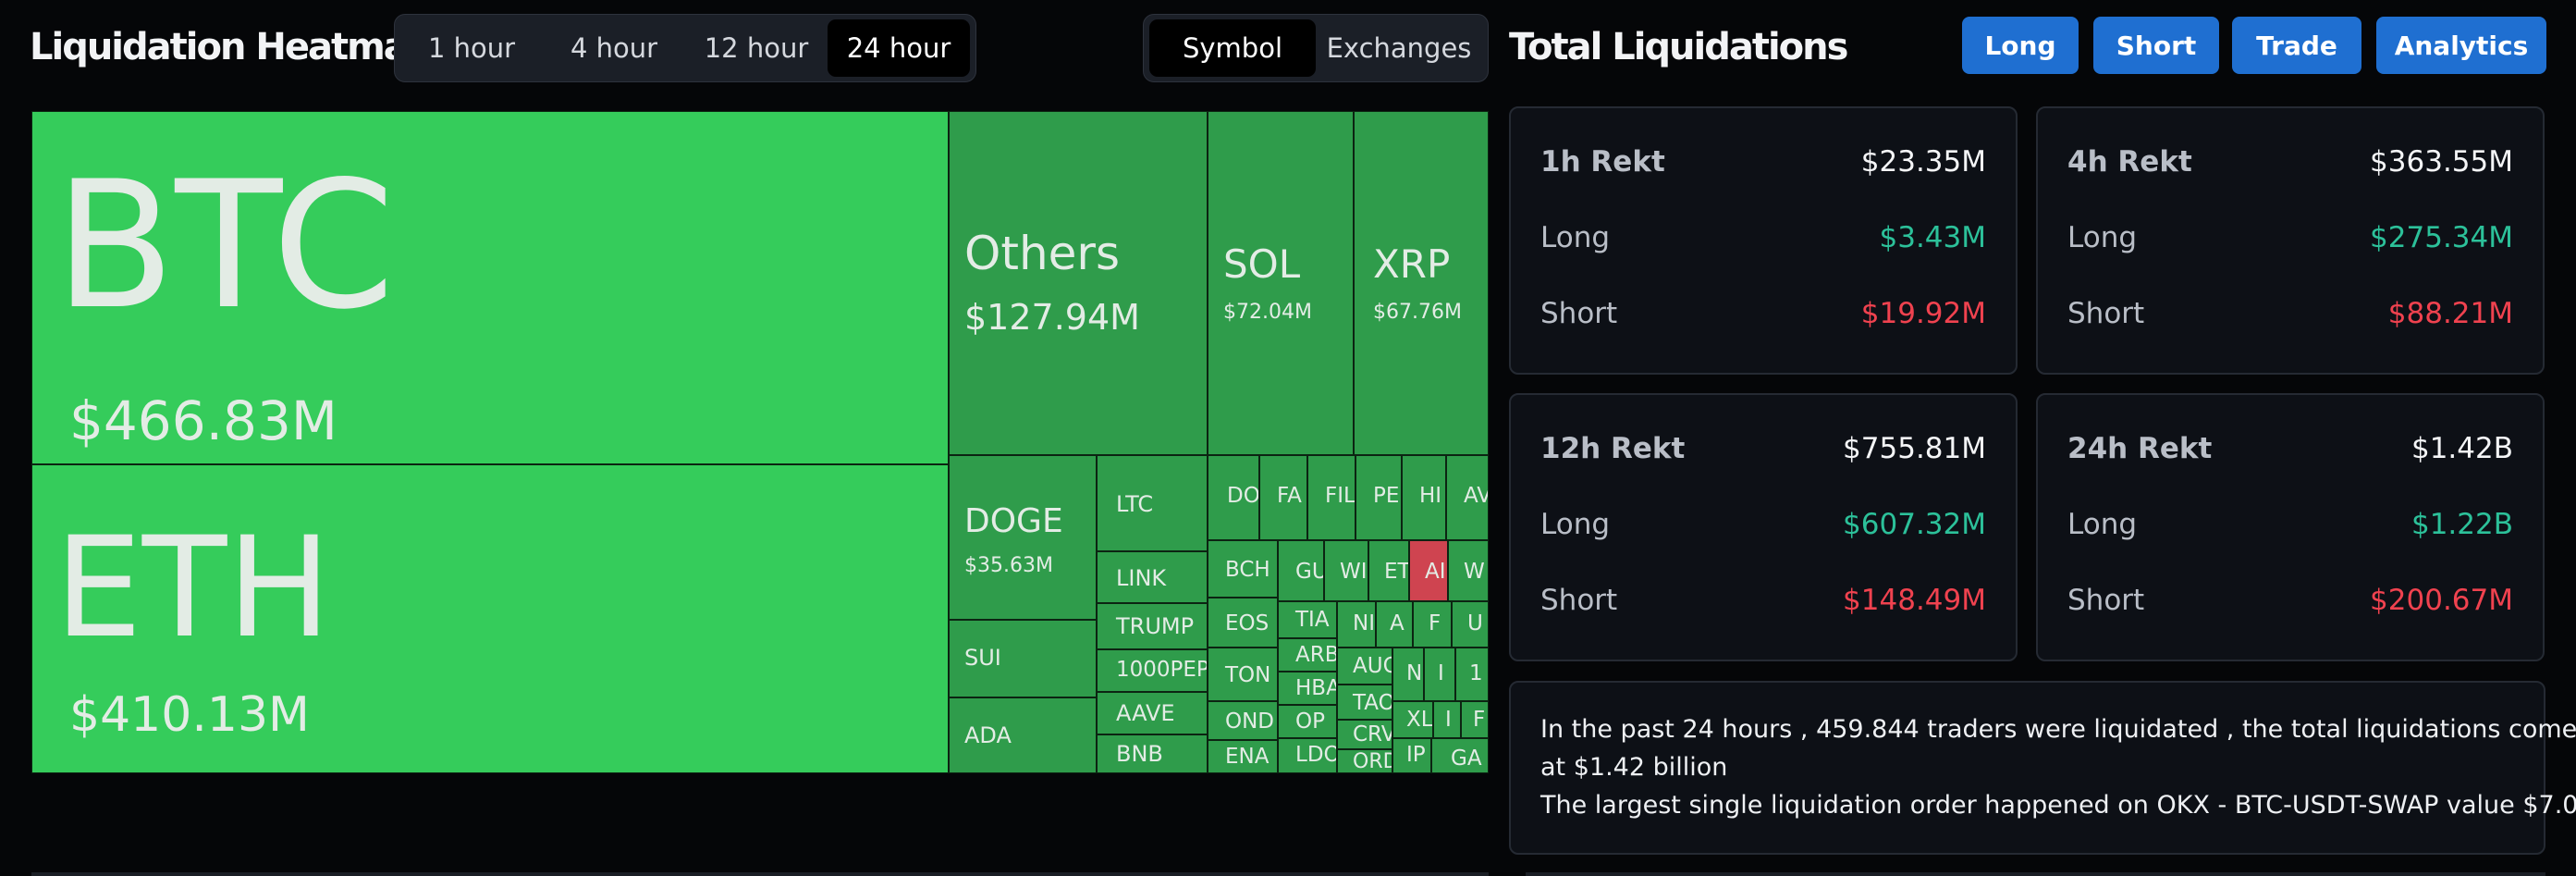  I want to click on tile-aug: AUG, so click(1364, 666).